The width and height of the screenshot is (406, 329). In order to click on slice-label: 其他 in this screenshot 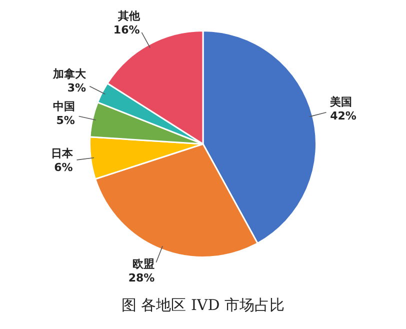, I will do `click(128, 16)`.